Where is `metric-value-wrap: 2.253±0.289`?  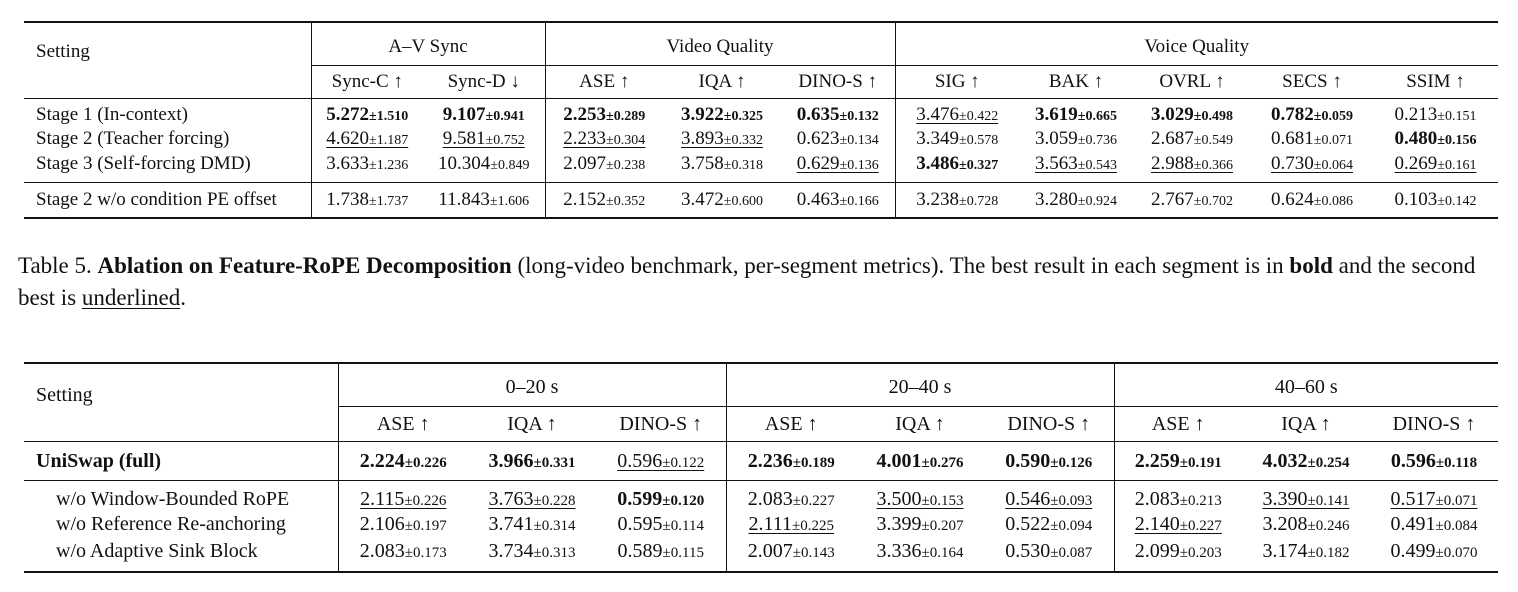
metric-value-wrap: 2.253±0.289 is located at coordinates (604, 114).